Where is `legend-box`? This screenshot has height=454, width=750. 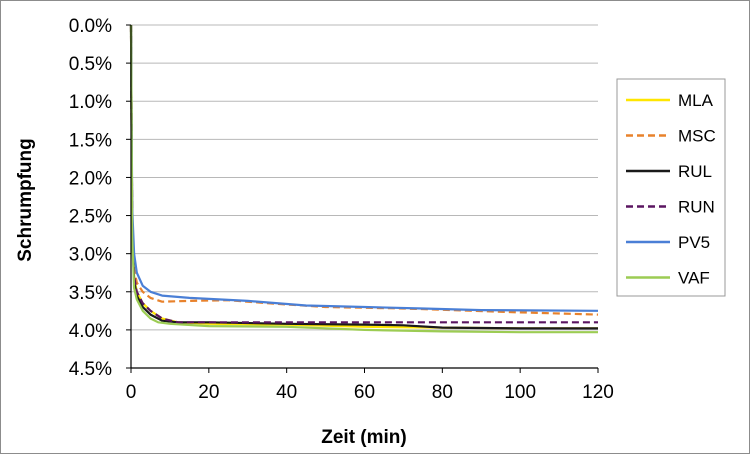 legend-box is located at coordinates (671, 187).